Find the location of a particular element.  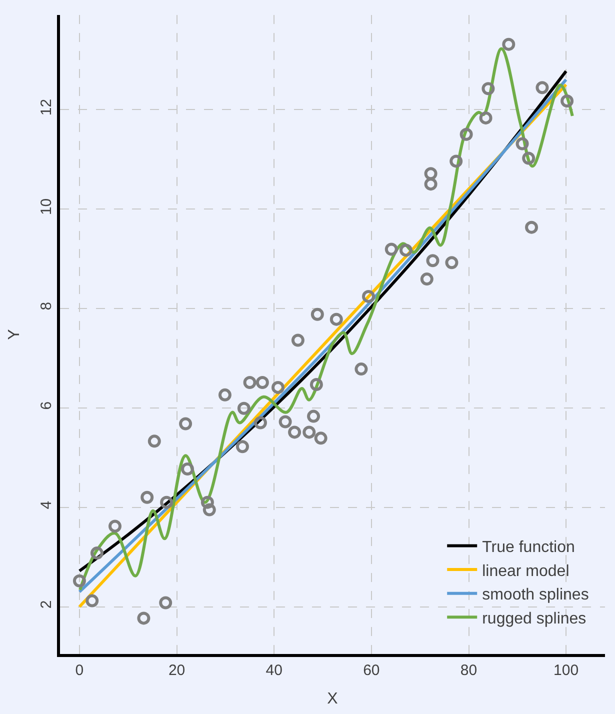

x-tick-label: 60 is located at coordinates (371, 670).